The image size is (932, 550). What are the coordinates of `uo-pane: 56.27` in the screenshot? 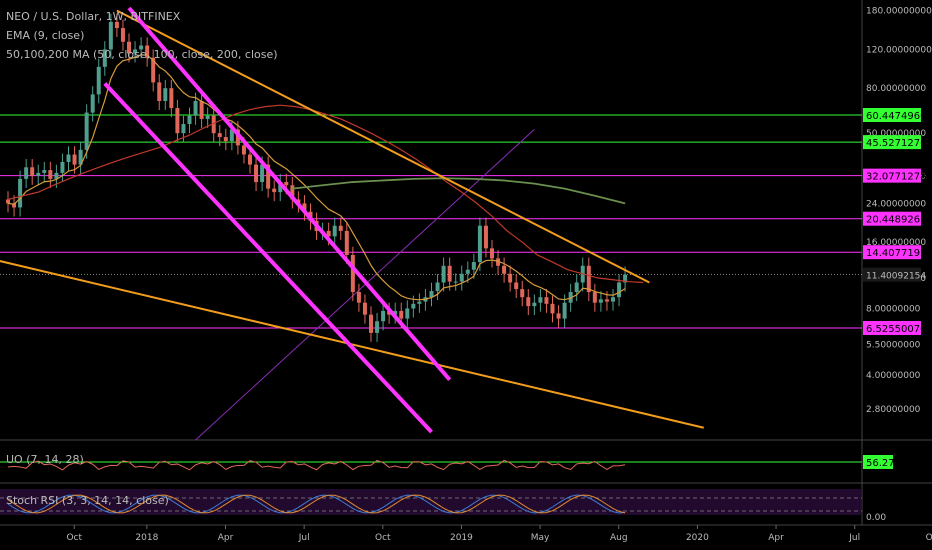 It's located at (447, 463).